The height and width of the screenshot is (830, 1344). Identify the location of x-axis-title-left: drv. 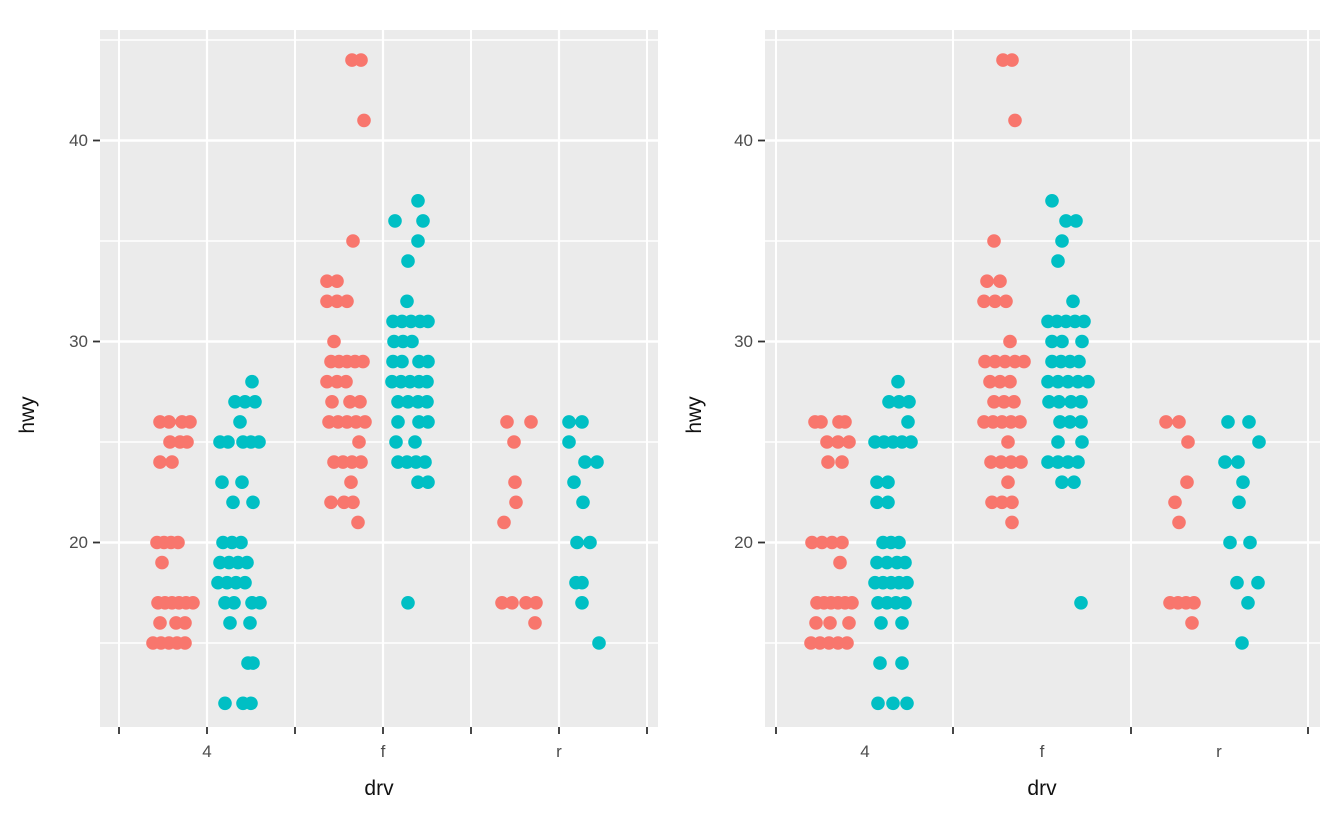
(379, 788).